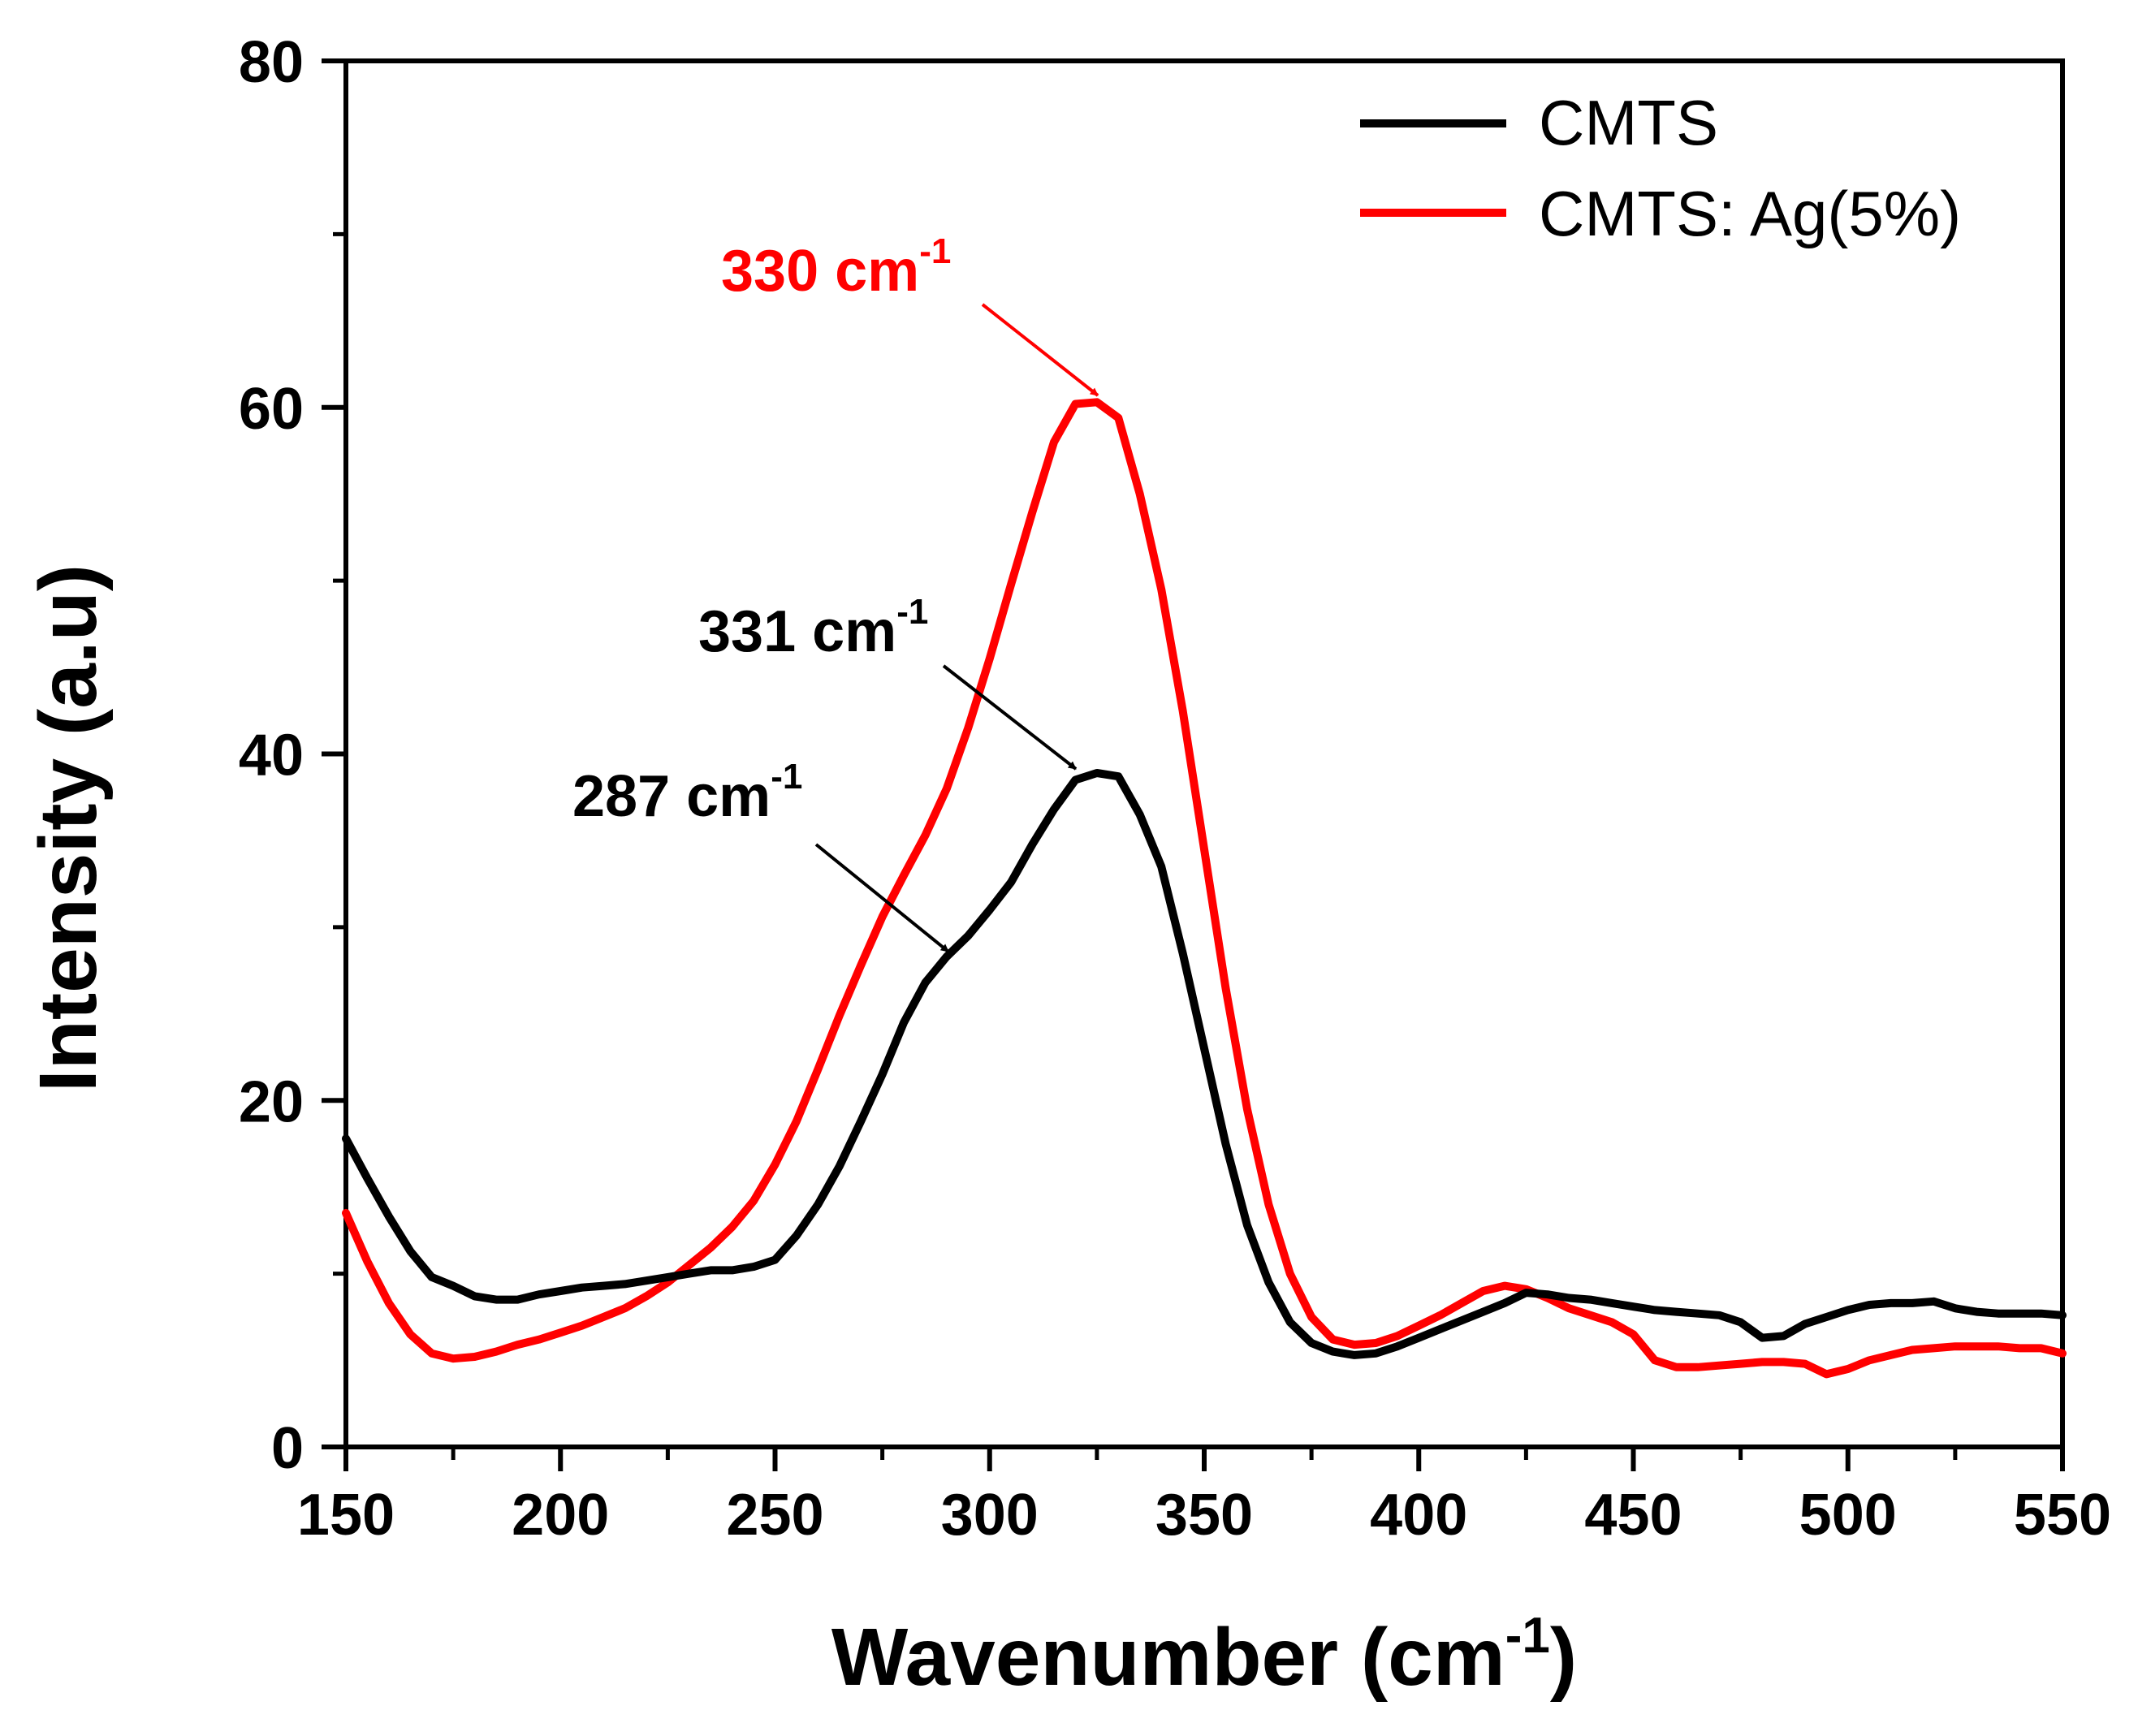  Describe the element at coordinates (836, 267) in the screenshot. I see `annotation-330: 330 cm-1` at that location.